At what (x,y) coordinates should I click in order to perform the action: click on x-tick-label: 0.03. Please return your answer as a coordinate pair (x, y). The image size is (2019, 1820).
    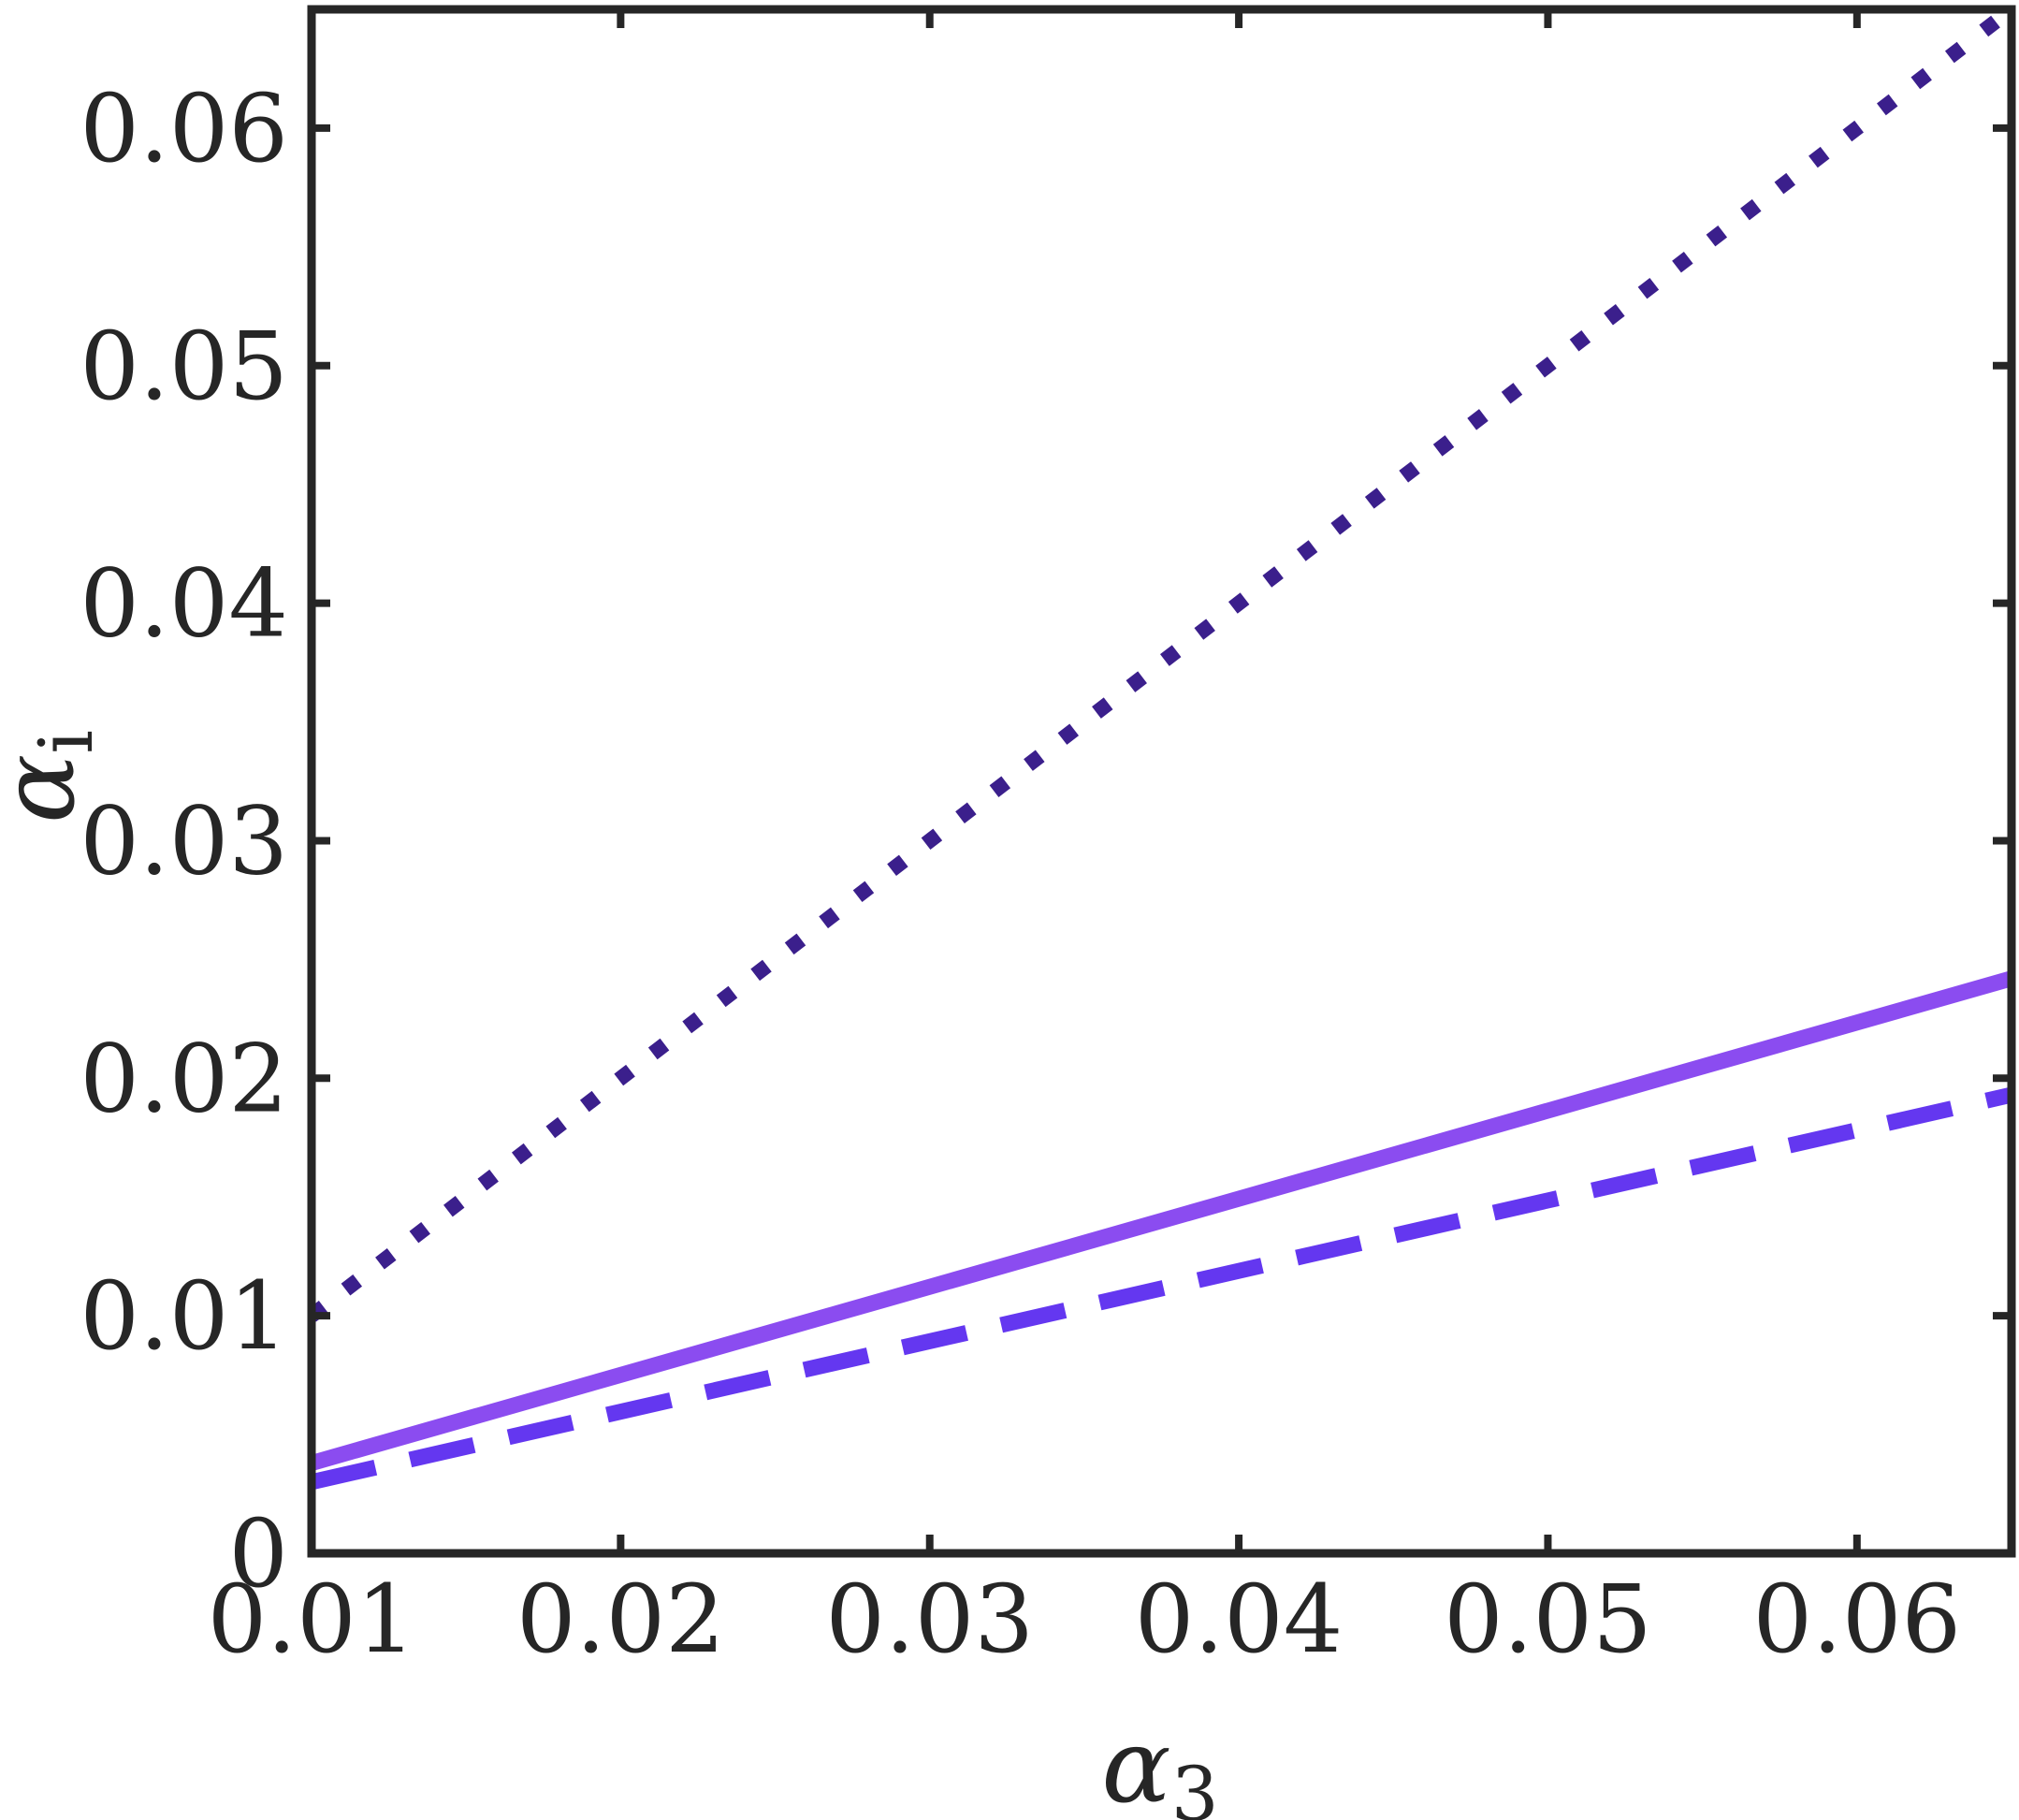
    Looking at the image, I should click on (929, 1620).